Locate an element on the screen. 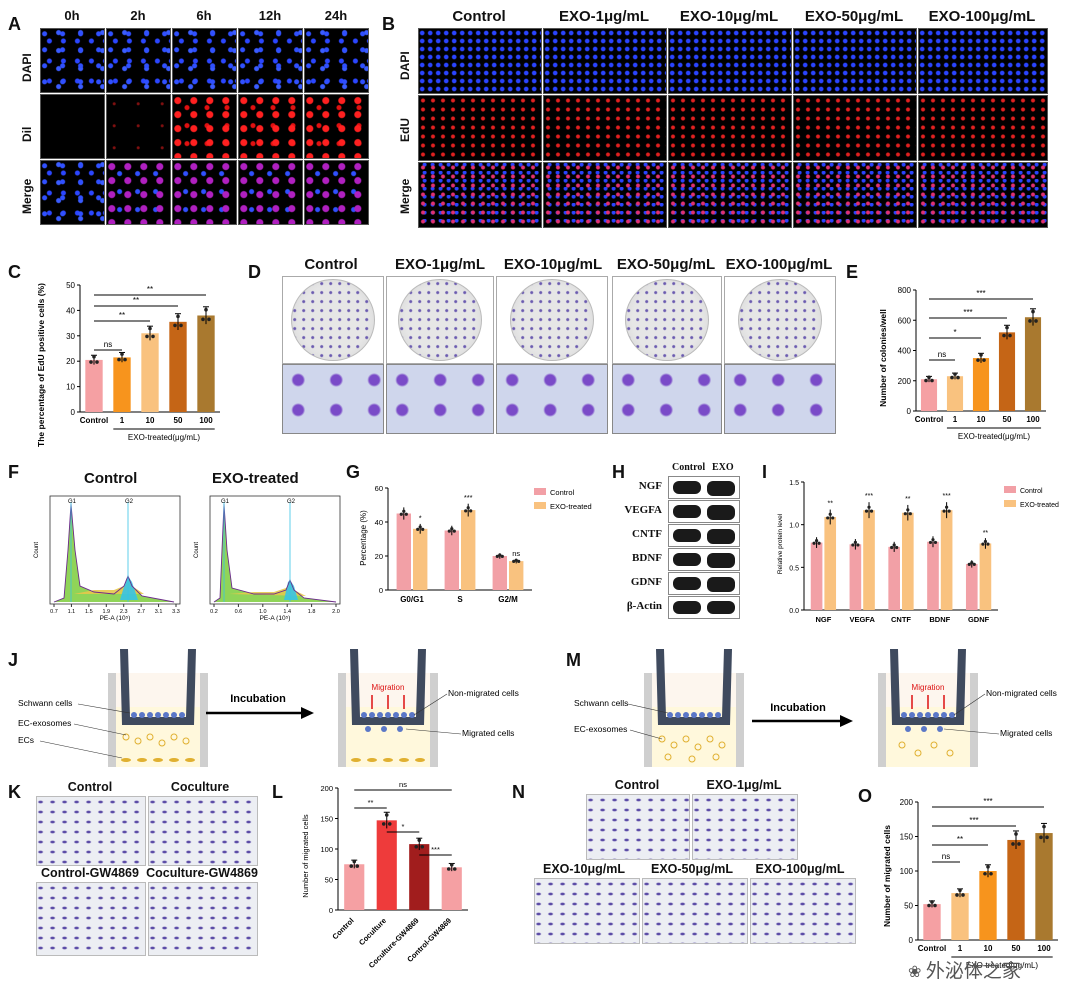 The width and height of the screenshot is (1080, 993). x-tick-label: 1.5 is located at coordinates (89, 612).